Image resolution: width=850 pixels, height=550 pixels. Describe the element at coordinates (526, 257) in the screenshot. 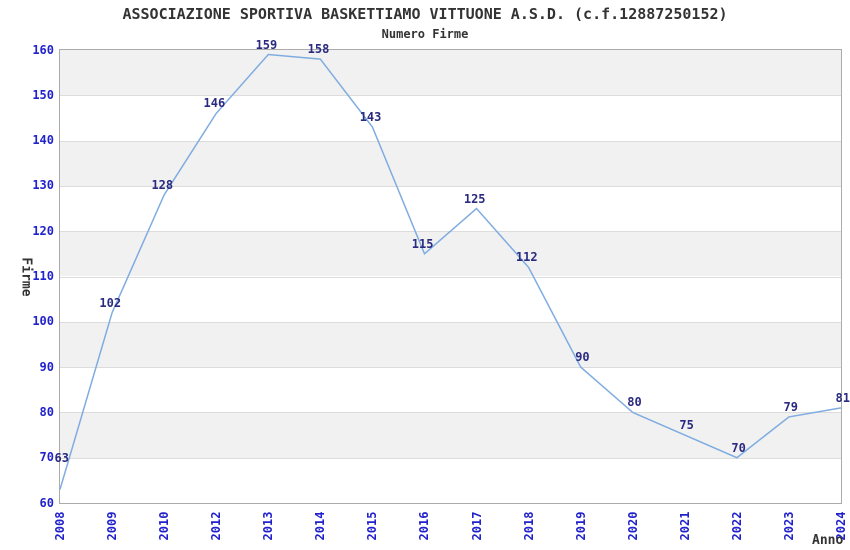

I see `data-point-label: 112` at that location.